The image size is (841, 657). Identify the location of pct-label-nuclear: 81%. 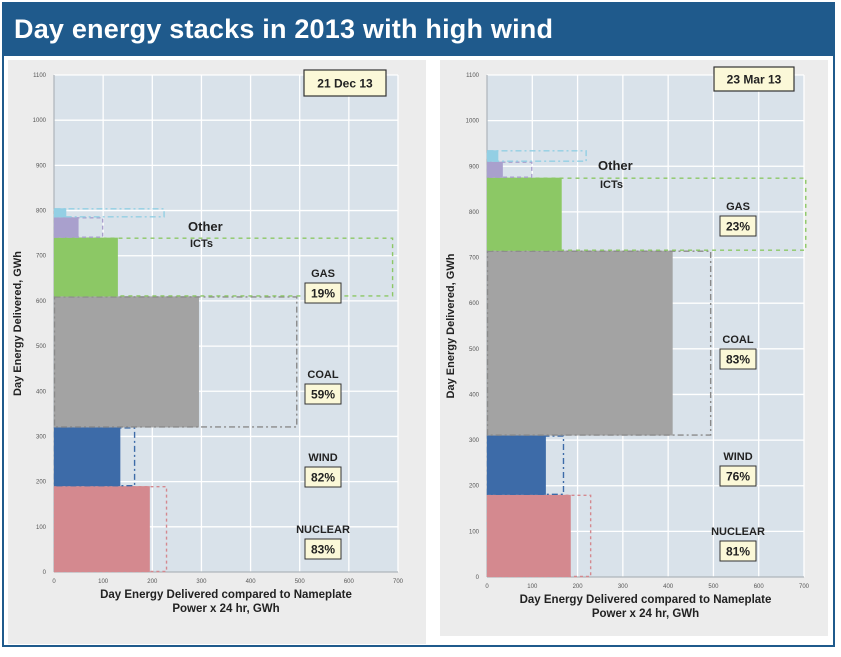
(738, 552).